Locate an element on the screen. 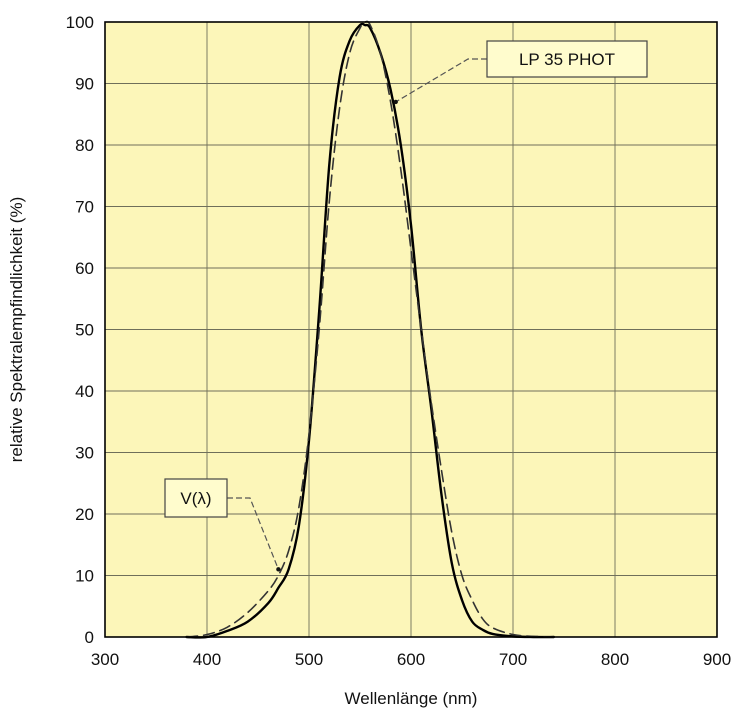 The height and width of the screenshot is (720, 737). y-tick-label: 30 is located at coordinates (84, 453).